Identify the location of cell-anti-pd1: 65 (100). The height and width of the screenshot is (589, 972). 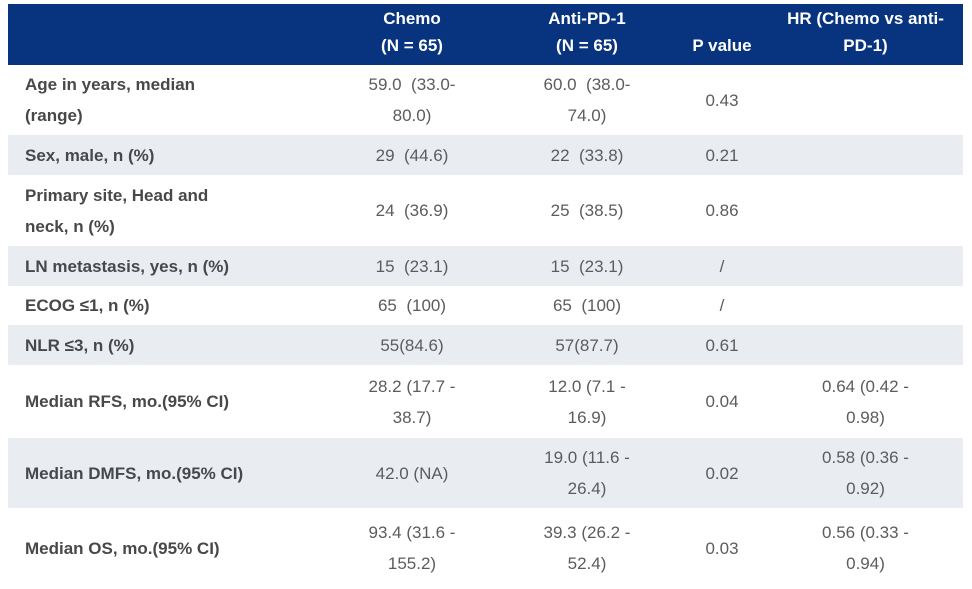
(587, 305).